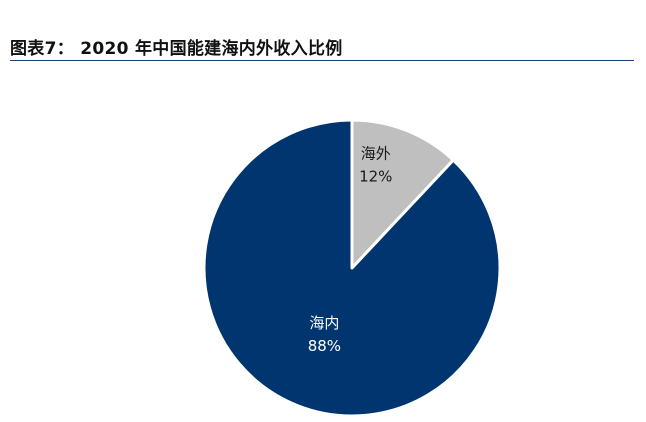 This screenshot has width=646, height=422. Describe the element at coordinates (324, 323) in the screenshot. I see `slice-category-label: 海内` at that location.